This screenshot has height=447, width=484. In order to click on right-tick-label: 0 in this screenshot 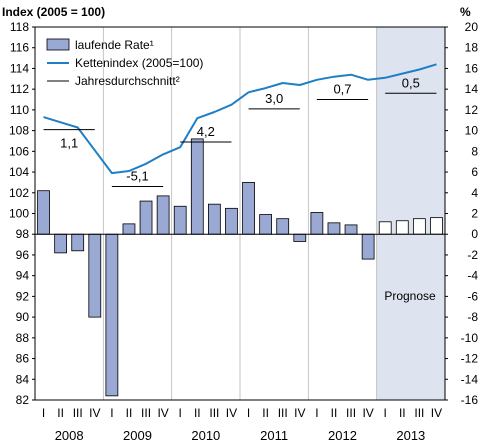, I will do `click(474, 234)`.